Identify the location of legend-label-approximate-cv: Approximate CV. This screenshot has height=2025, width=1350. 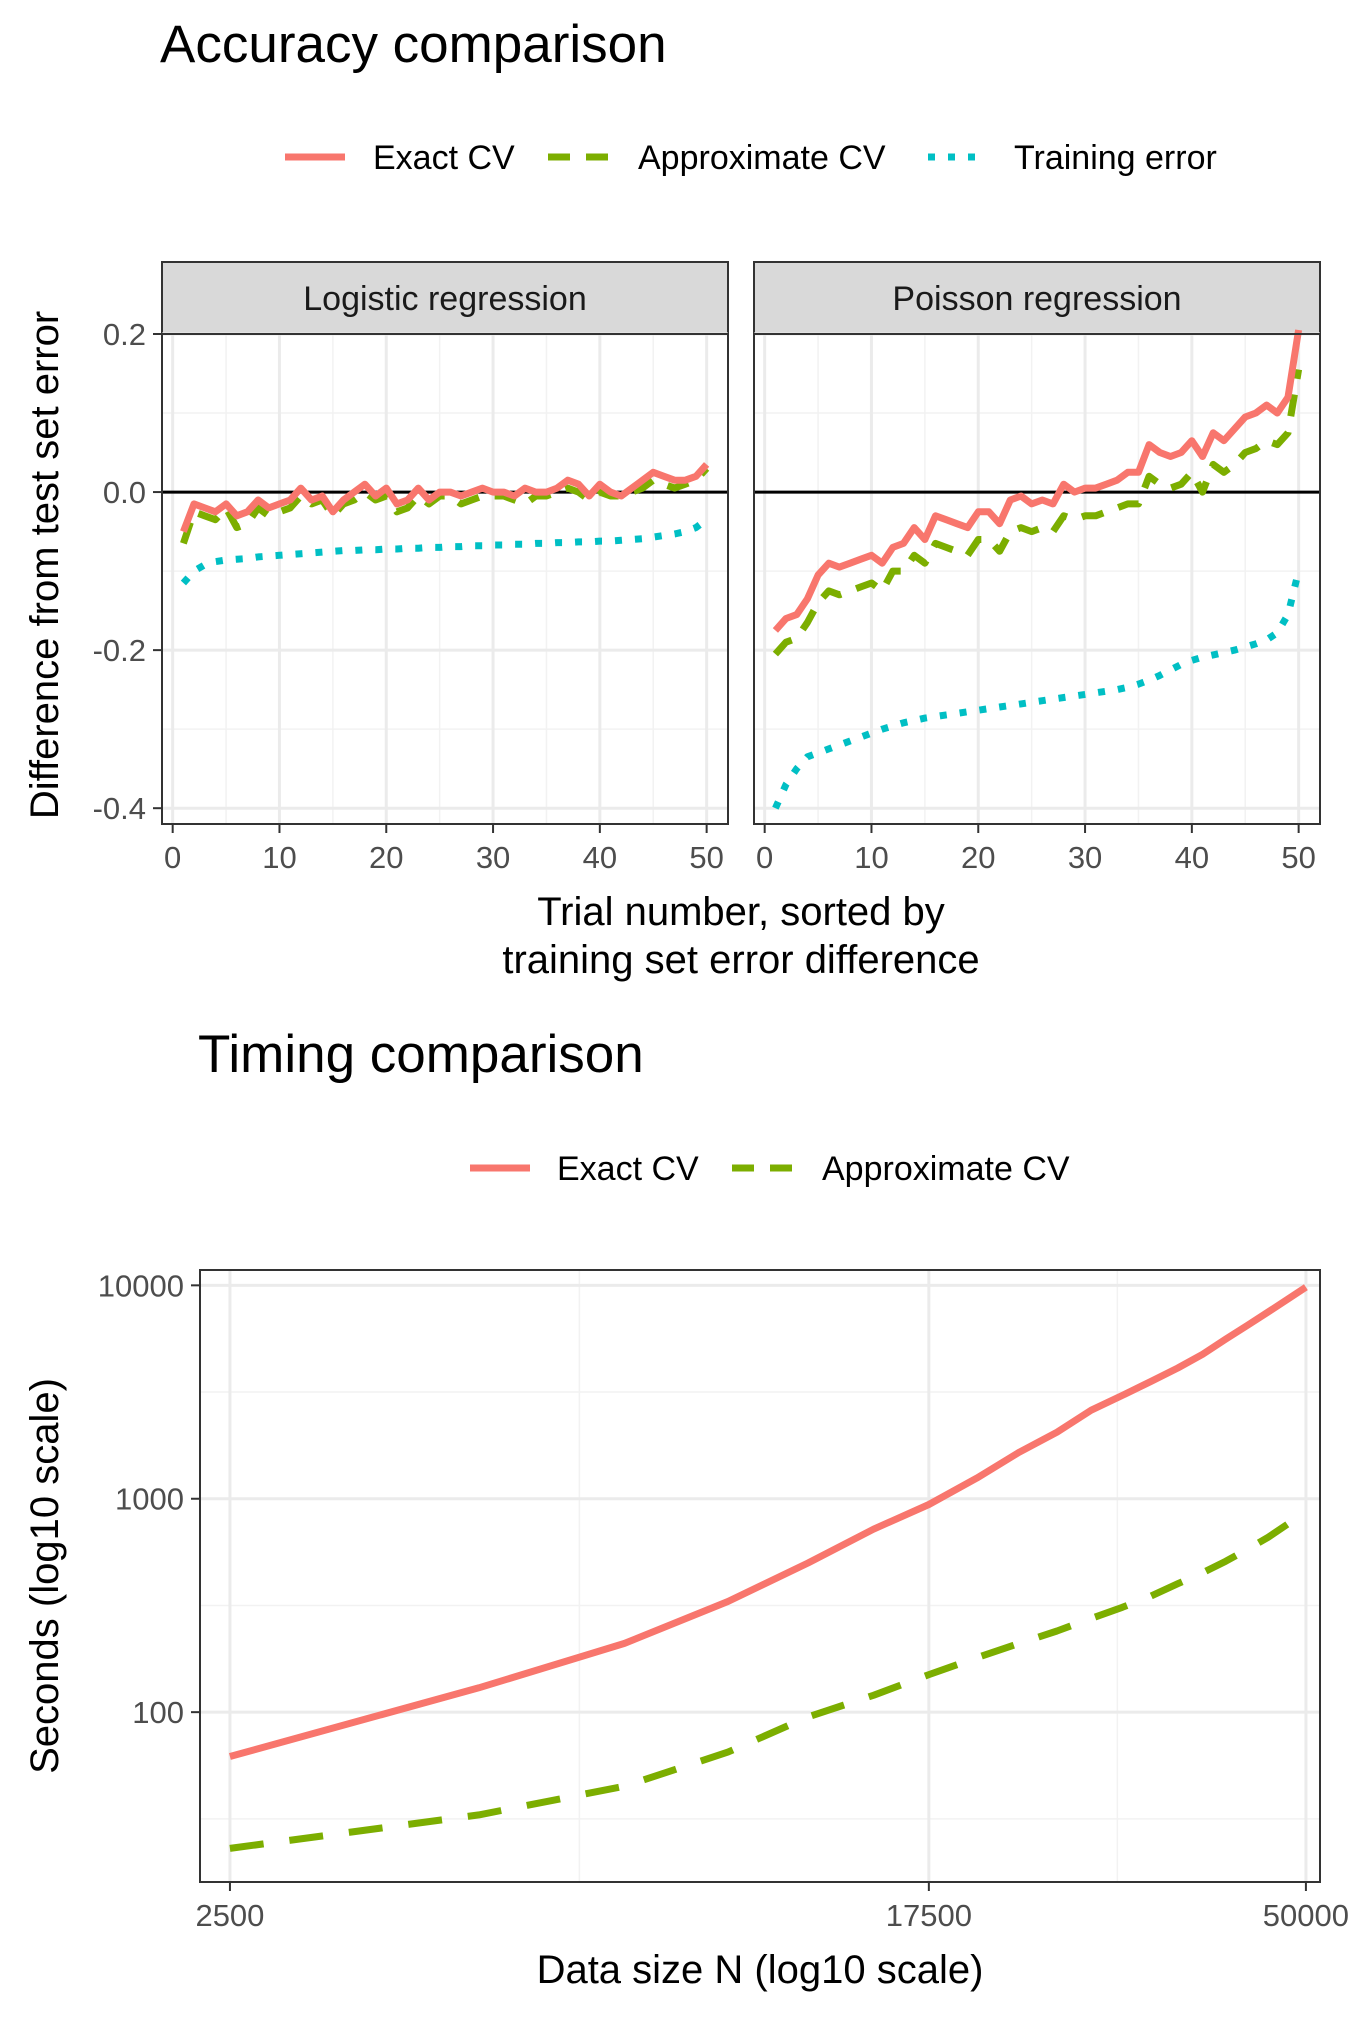
(762, 158).